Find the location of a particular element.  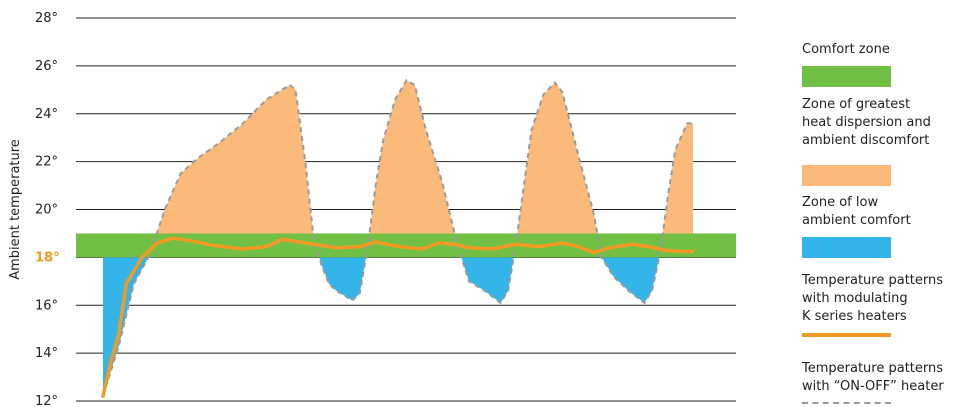

comfort-band is located at coordinates (406, 245).